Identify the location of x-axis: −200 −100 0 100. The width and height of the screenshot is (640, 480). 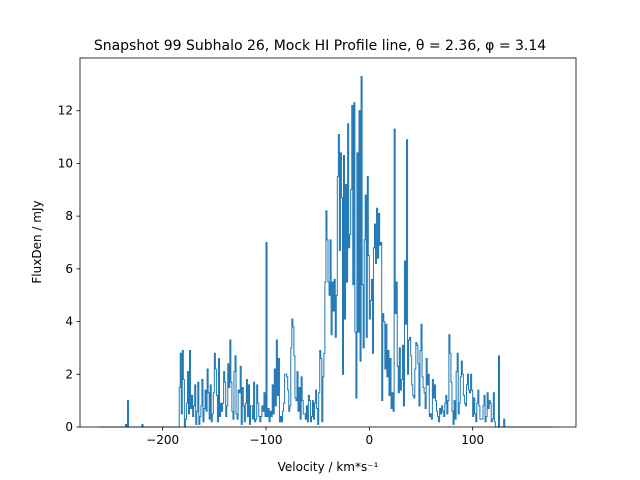
(315, 437).